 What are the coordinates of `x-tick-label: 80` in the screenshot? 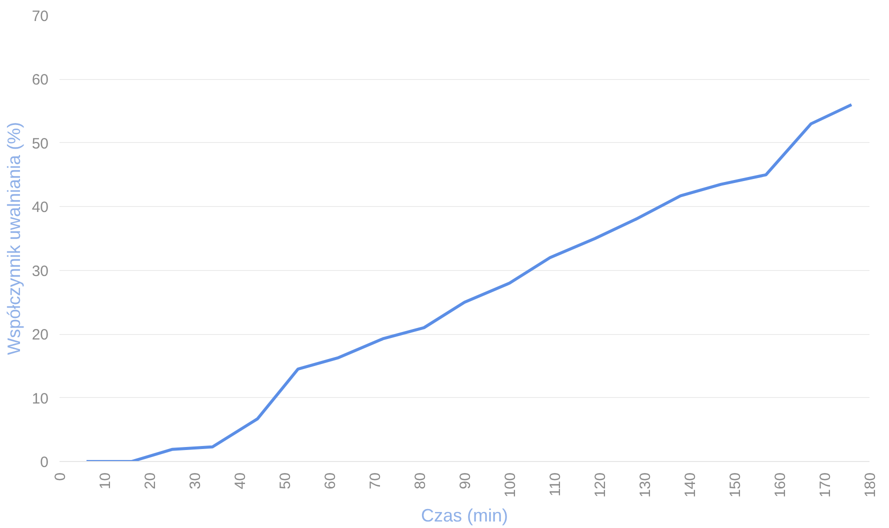 It's located at (420, 481).